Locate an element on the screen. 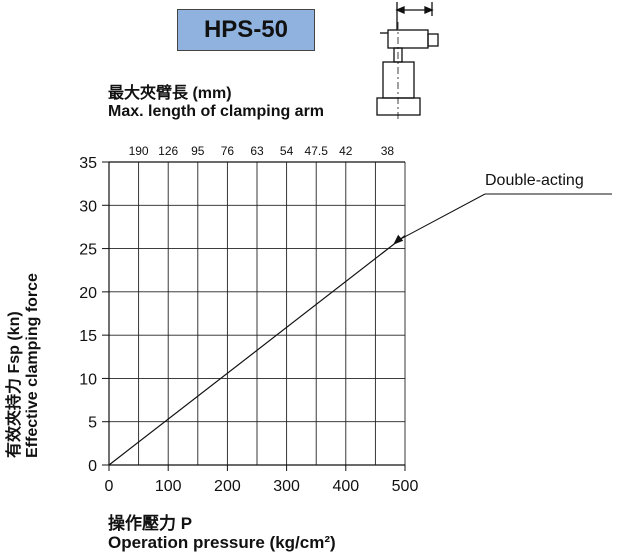 This screenshot has width=619, height=555. arm-tick-label: 126 is located at coordinates (168, 151).